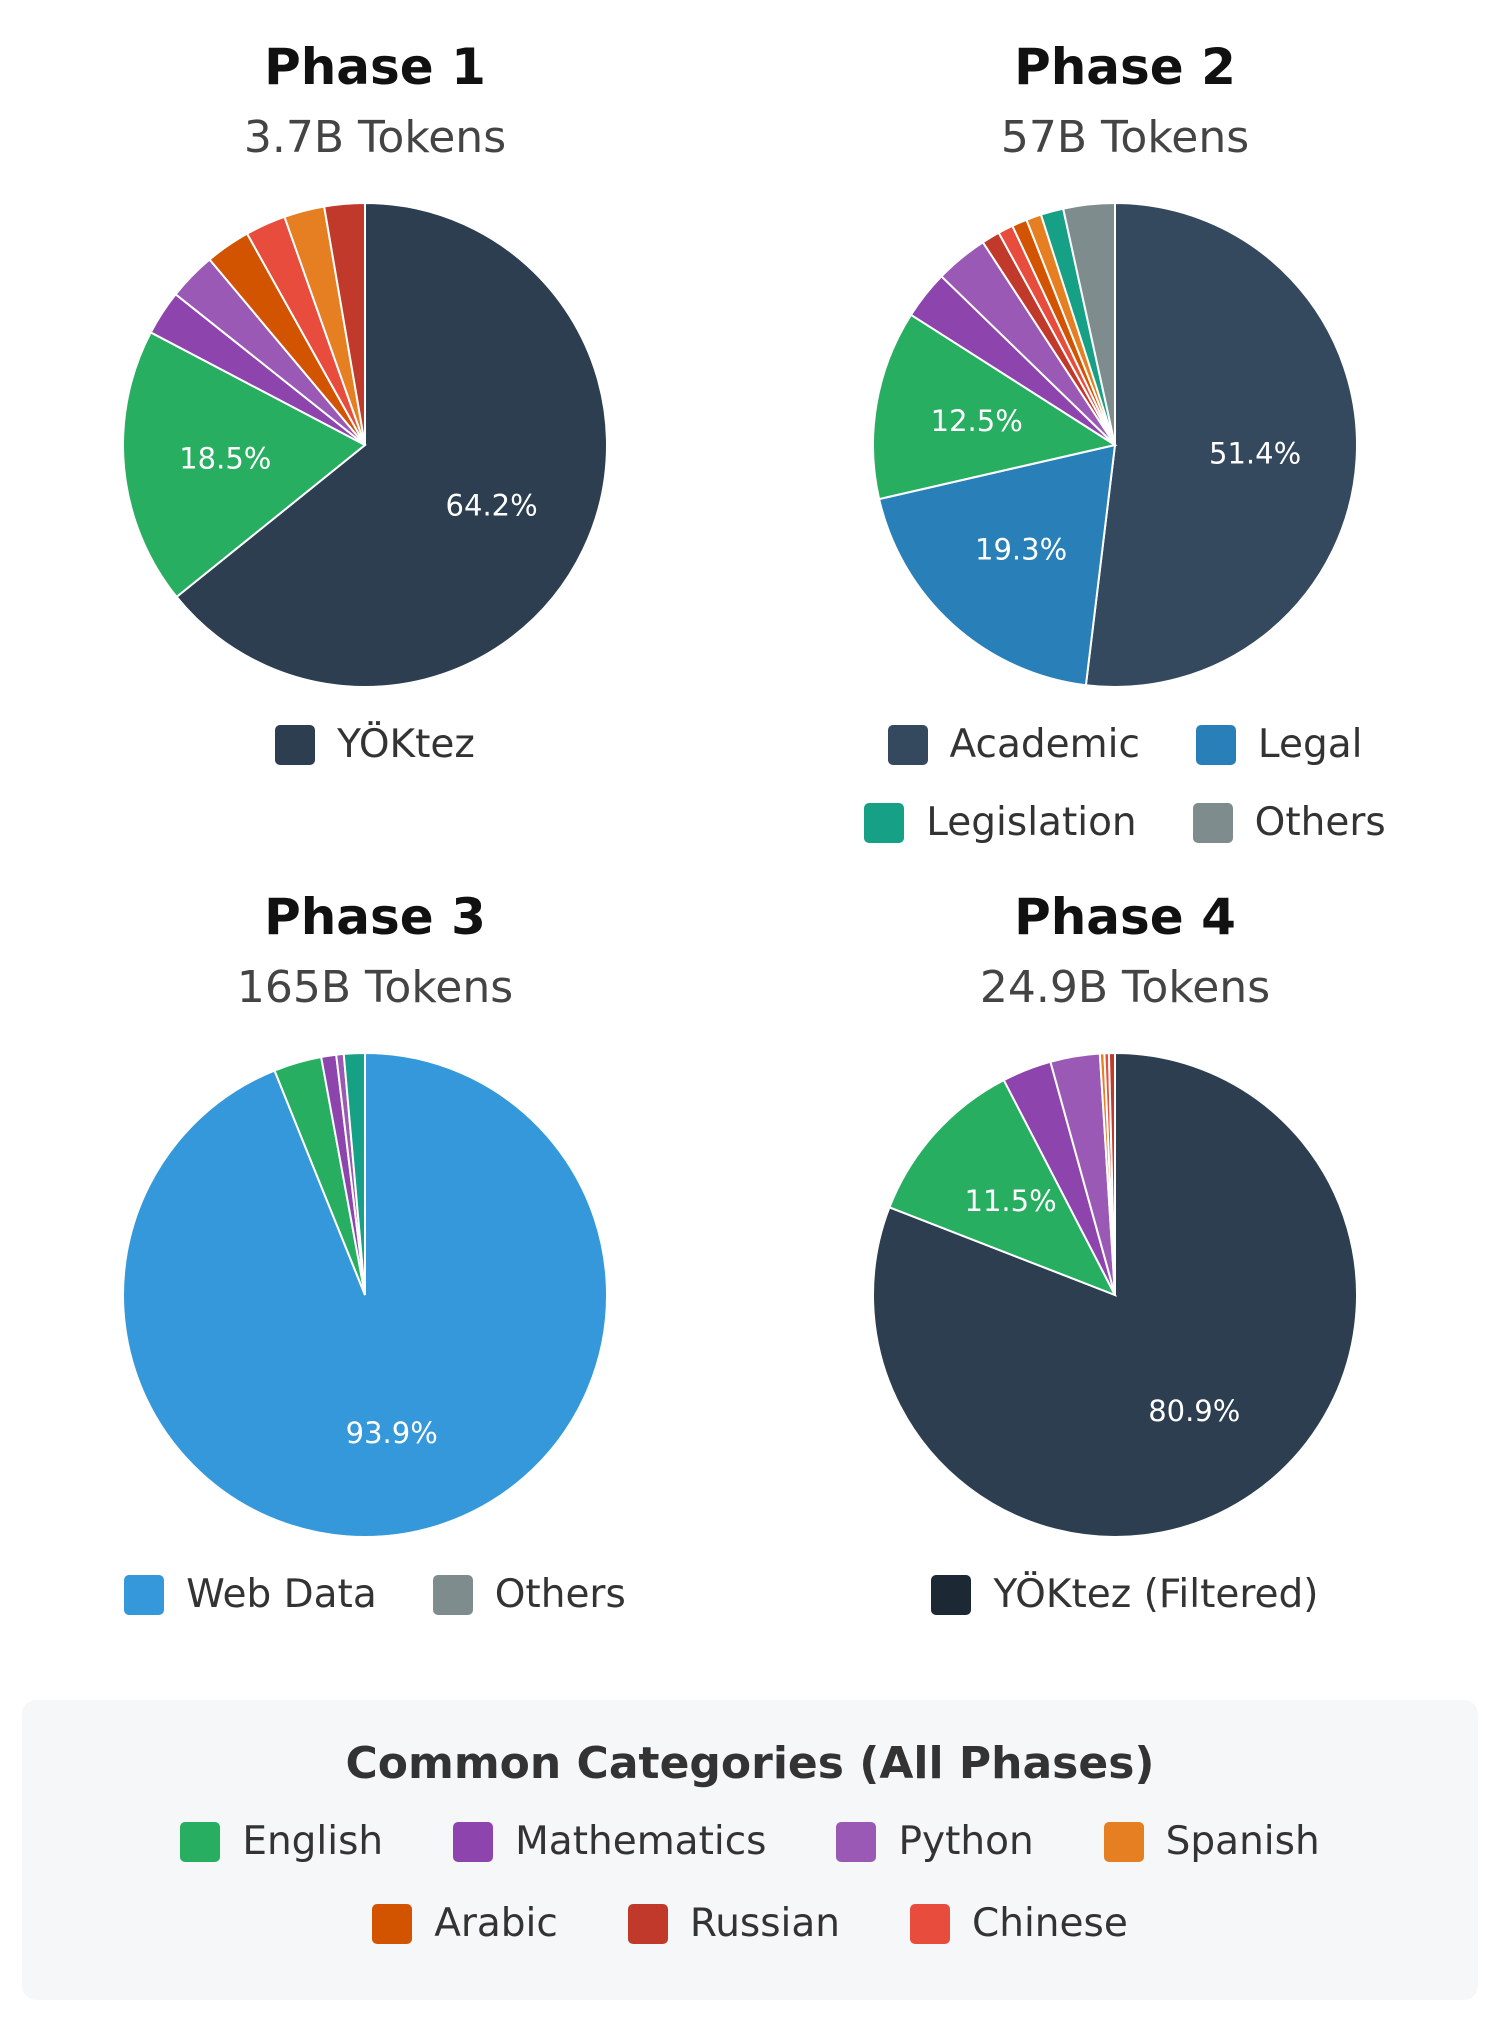 The height and width of the screenshot is (2038, 1500). Describe the element at coordinates (391, 444) in the screenshot. I see `pie-slice-y-ktez` at that location.